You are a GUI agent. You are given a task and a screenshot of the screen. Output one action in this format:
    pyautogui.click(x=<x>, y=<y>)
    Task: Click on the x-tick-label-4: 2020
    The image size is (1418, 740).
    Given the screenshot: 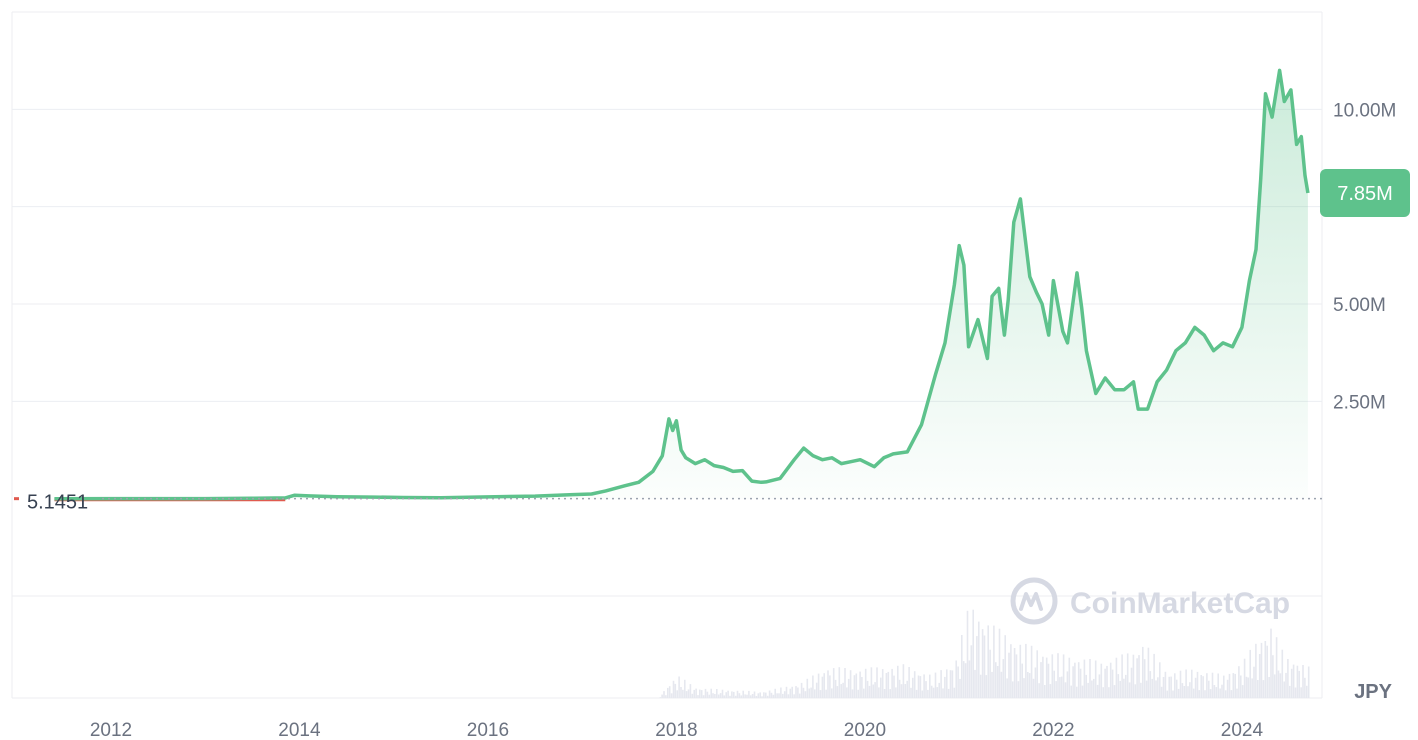 What is the action you would take?
    pyautogui.click(x=865, y=730)
    